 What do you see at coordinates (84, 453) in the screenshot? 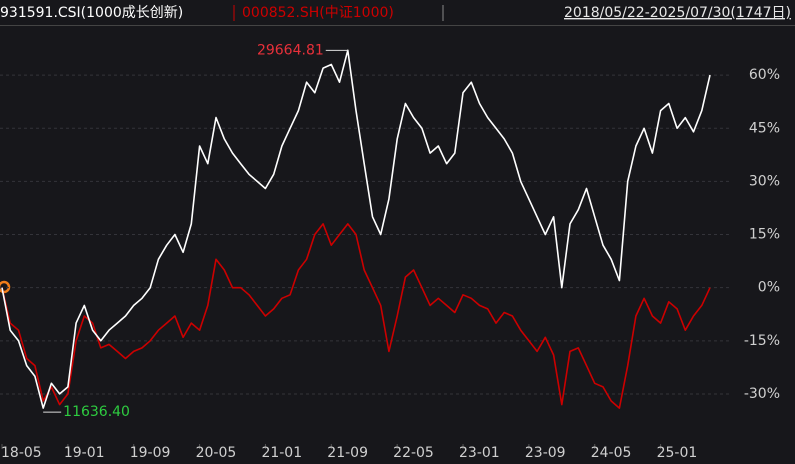
I see `x-tick-label: 19-01` at bounding box center [84, 453].